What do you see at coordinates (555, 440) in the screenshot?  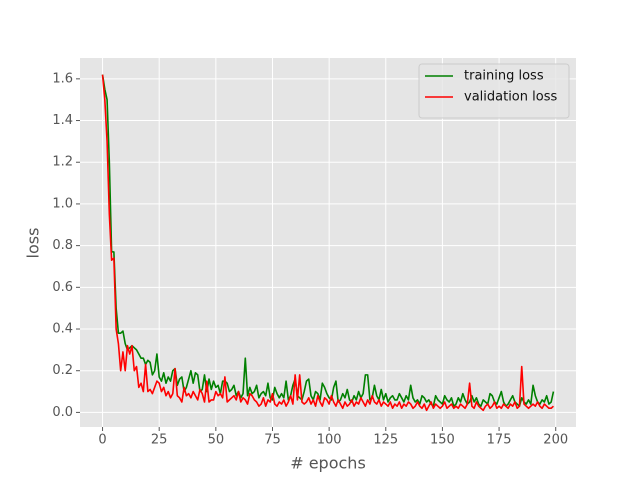 I see `x-tick-label: 200` at bounding box center [555, 440].